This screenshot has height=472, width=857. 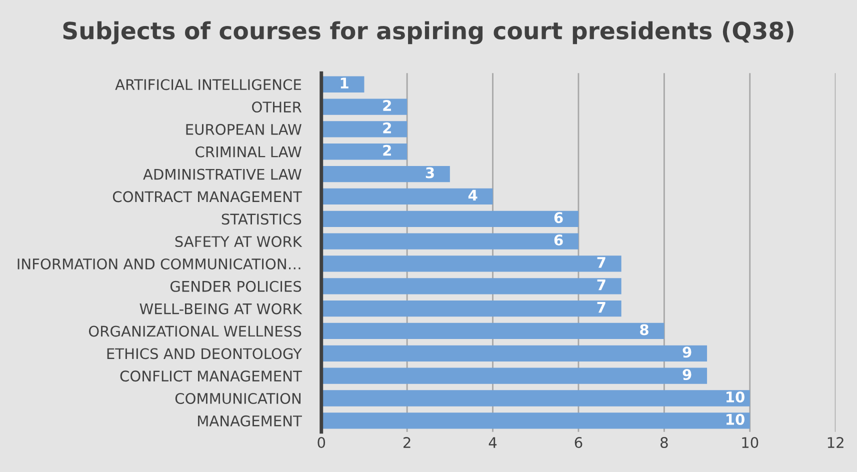 I want to click on data-label: 3, so click(x=430, y=172).